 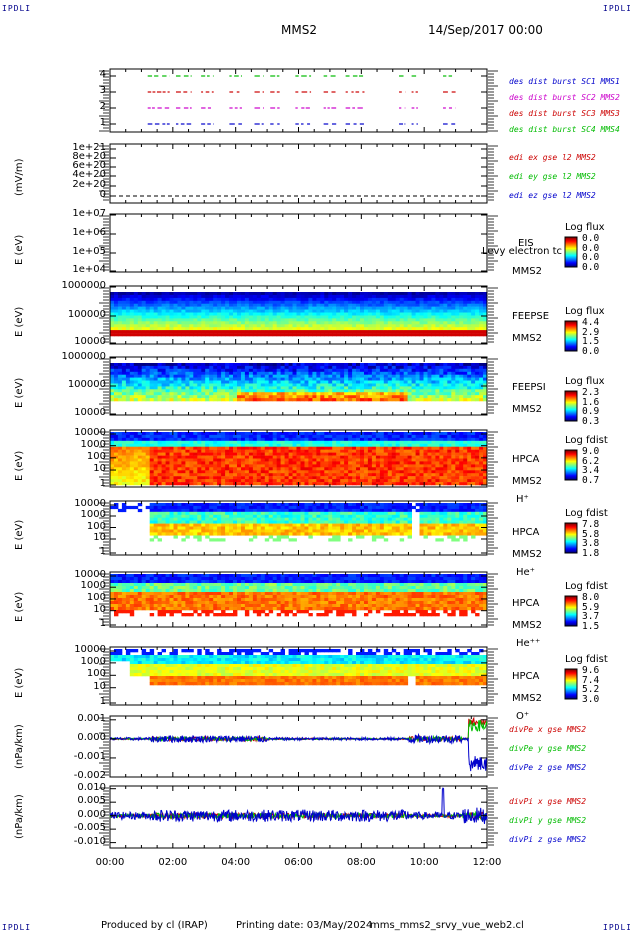 I want to click on corner-mark-tr: IPDLI, so click(x=616, y=8).